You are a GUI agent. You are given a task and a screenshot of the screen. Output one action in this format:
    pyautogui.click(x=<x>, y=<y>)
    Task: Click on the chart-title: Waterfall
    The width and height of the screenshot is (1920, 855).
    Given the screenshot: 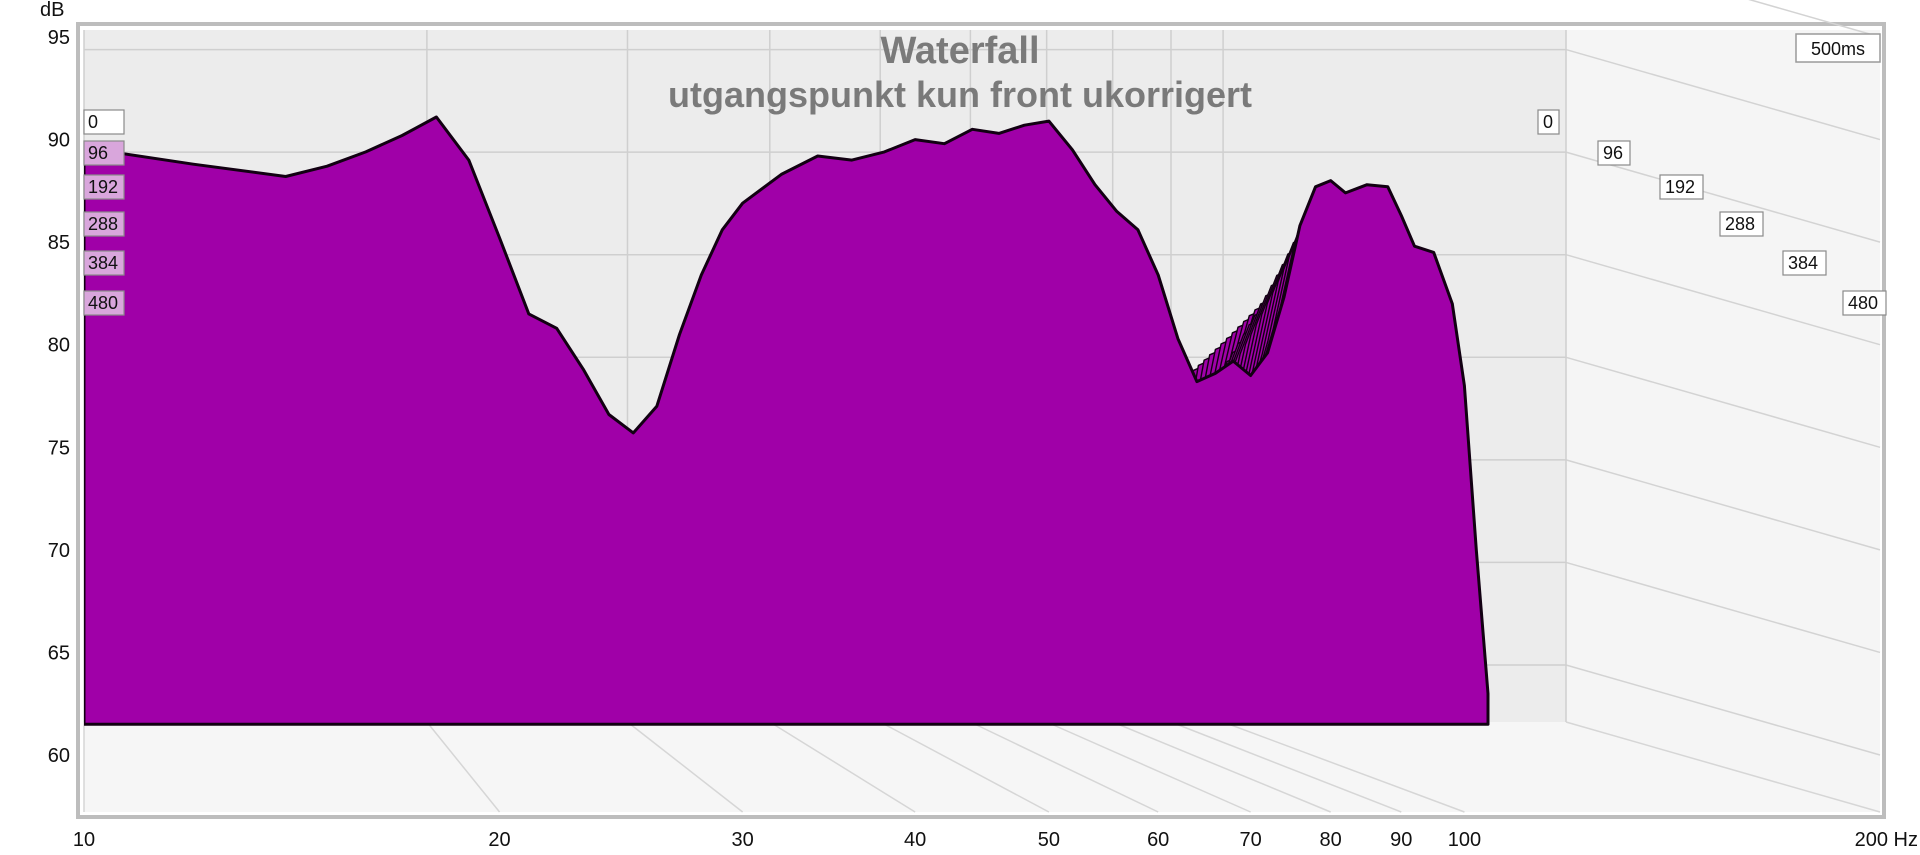 What is the action you would take?
    pyautogui.click(x=959, y=51)
    